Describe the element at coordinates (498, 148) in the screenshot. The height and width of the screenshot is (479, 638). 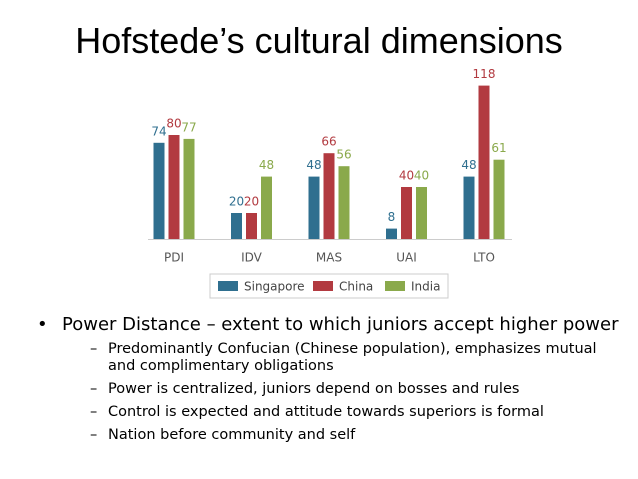
I see `value-label: 61` at that location.